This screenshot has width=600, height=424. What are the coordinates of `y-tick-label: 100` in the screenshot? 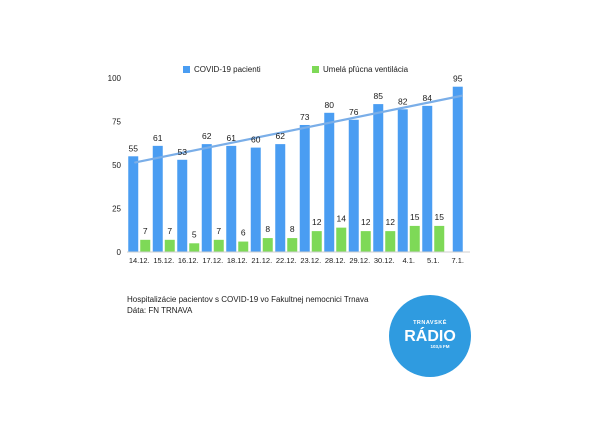 It's located at (115, 78).